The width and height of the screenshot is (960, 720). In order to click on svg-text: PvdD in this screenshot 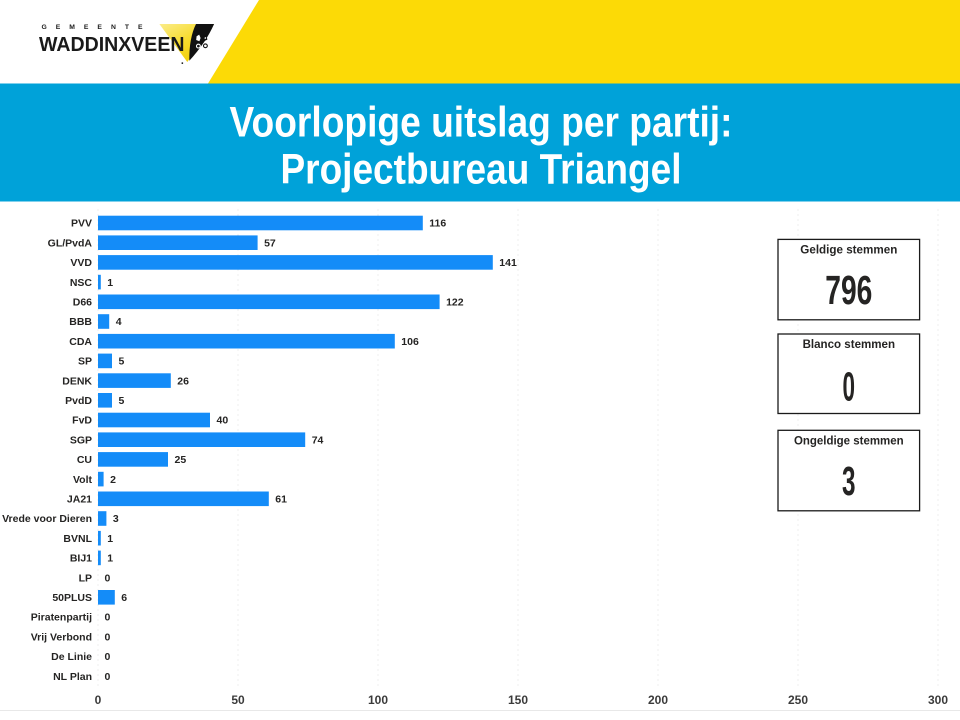, I will do `click(78, 401)`.